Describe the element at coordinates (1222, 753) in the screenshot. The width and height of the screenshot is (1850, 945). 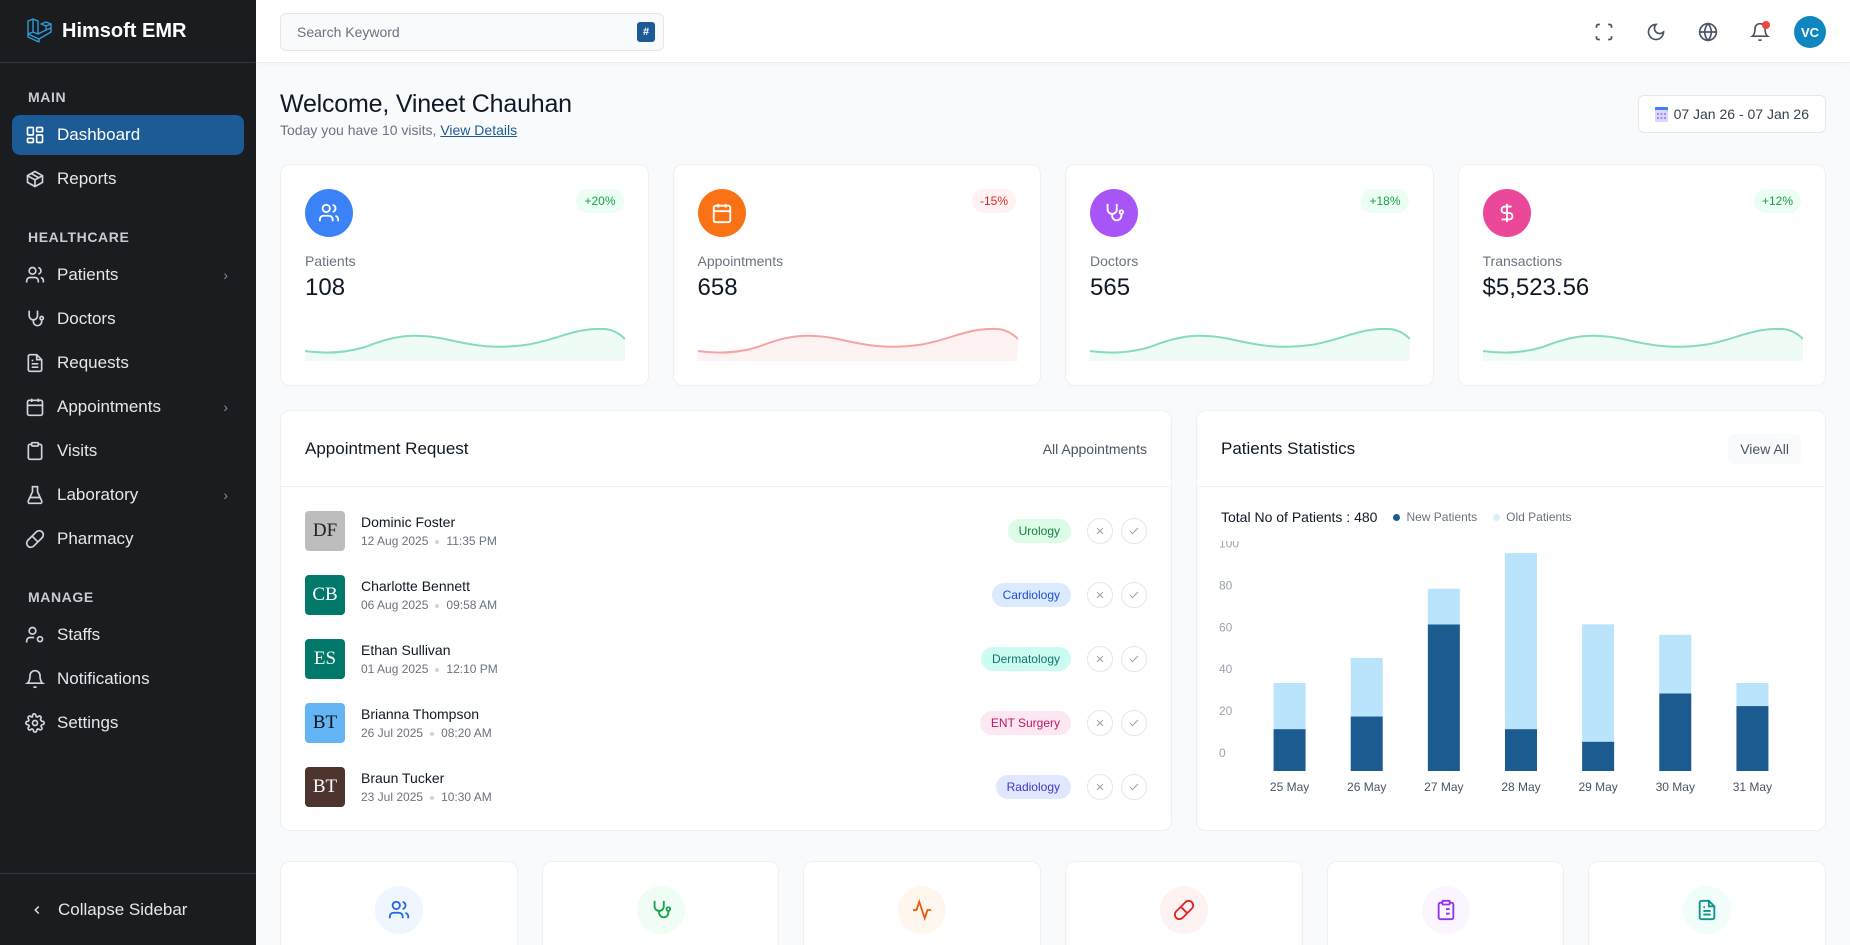
I see `y-tick-label: 0` at that location.